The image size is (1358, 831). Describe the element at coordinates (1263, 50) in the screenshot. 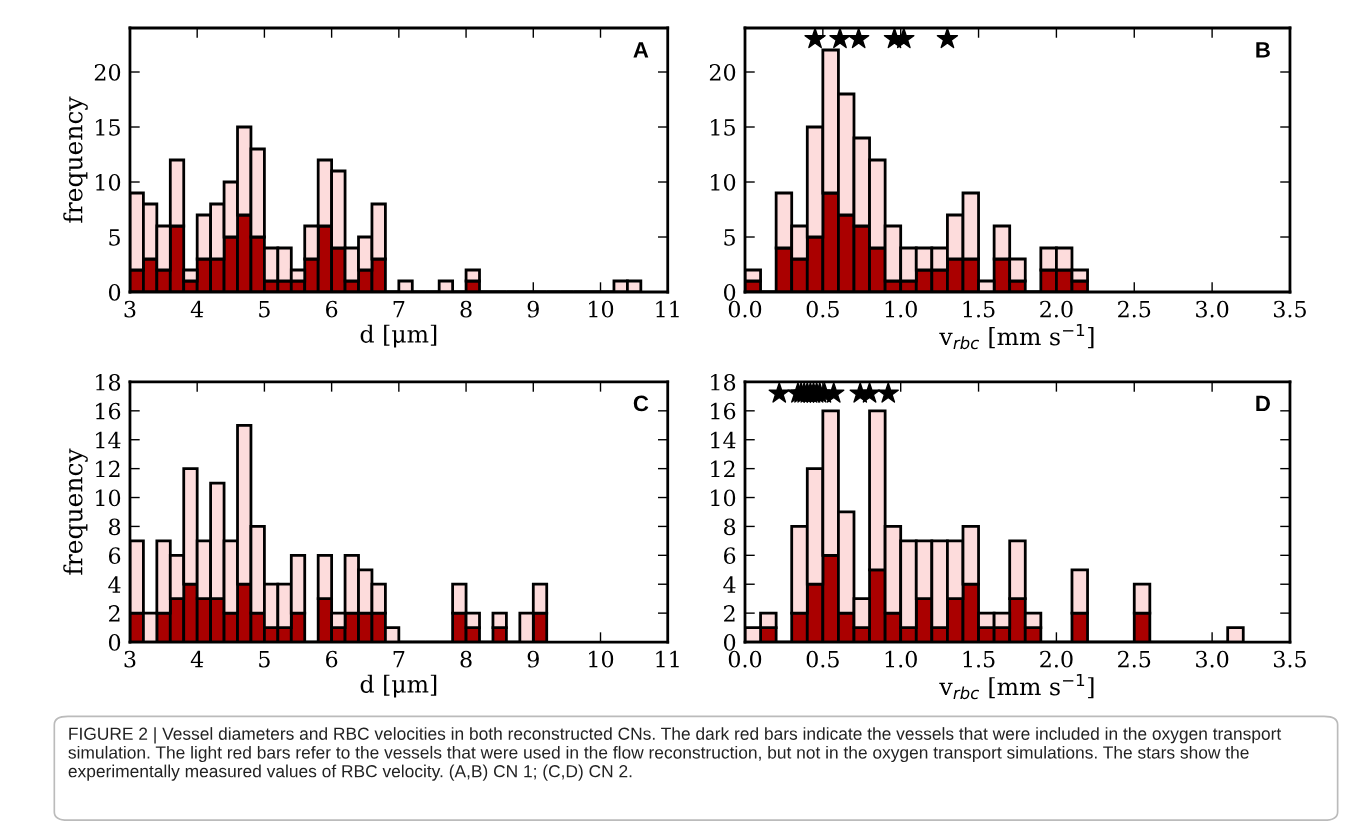

I see `annotation: B` at that location.